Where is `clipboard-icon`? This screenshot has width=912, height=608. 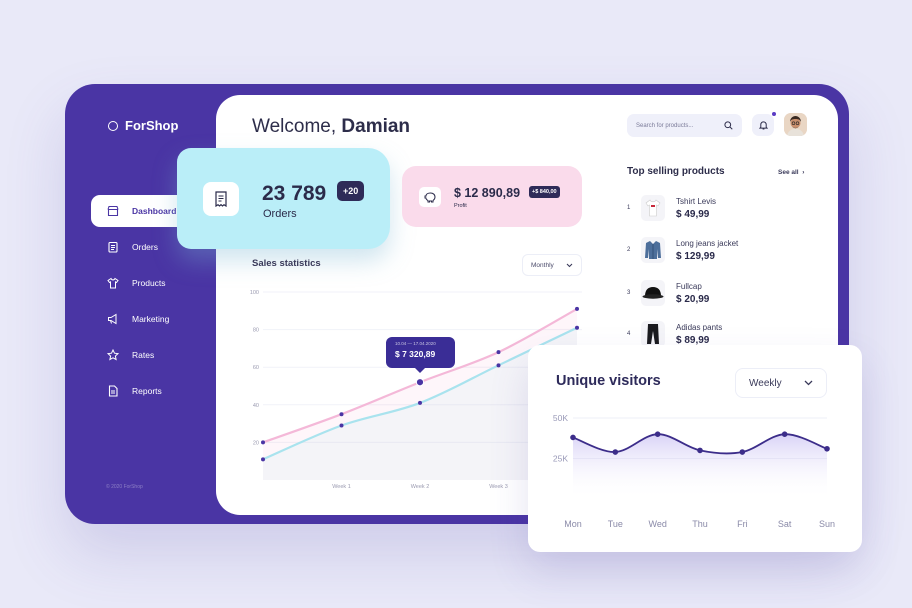 clipboard-icon is located at coordinates (113, 247).